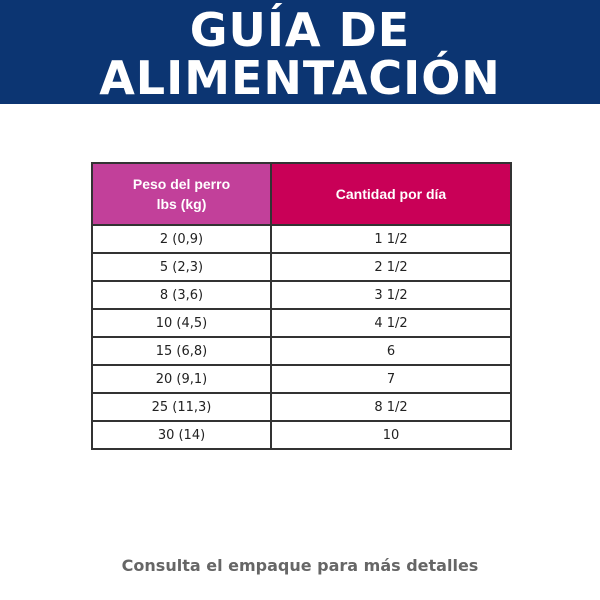 The height and width of the screenshot is (600, 600). Describe the element at coordinates (300, 78) in the screenshot. I see `title-line: ALIMENTACIÓN` at that location.